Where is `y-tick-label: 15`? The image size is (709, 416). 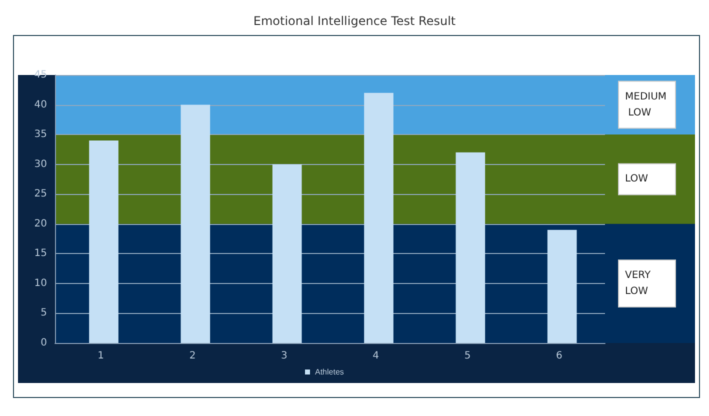
y-tick-label: 15 is located at coordinates (40, 254).